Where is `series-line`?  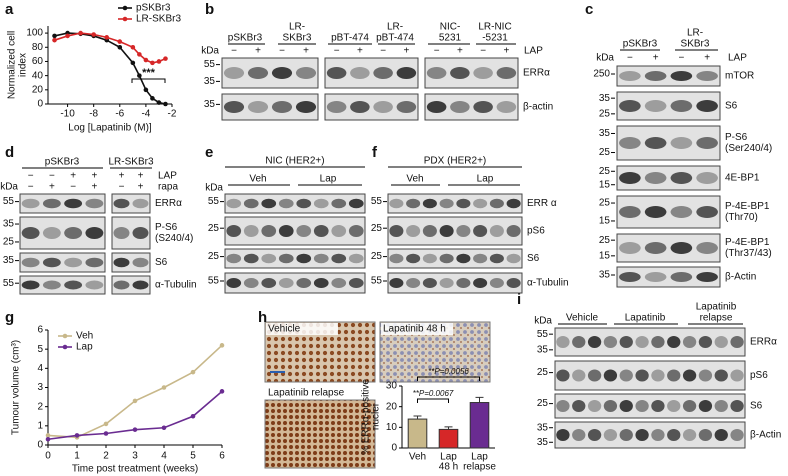 series-line is located at coordinates (135, 391).